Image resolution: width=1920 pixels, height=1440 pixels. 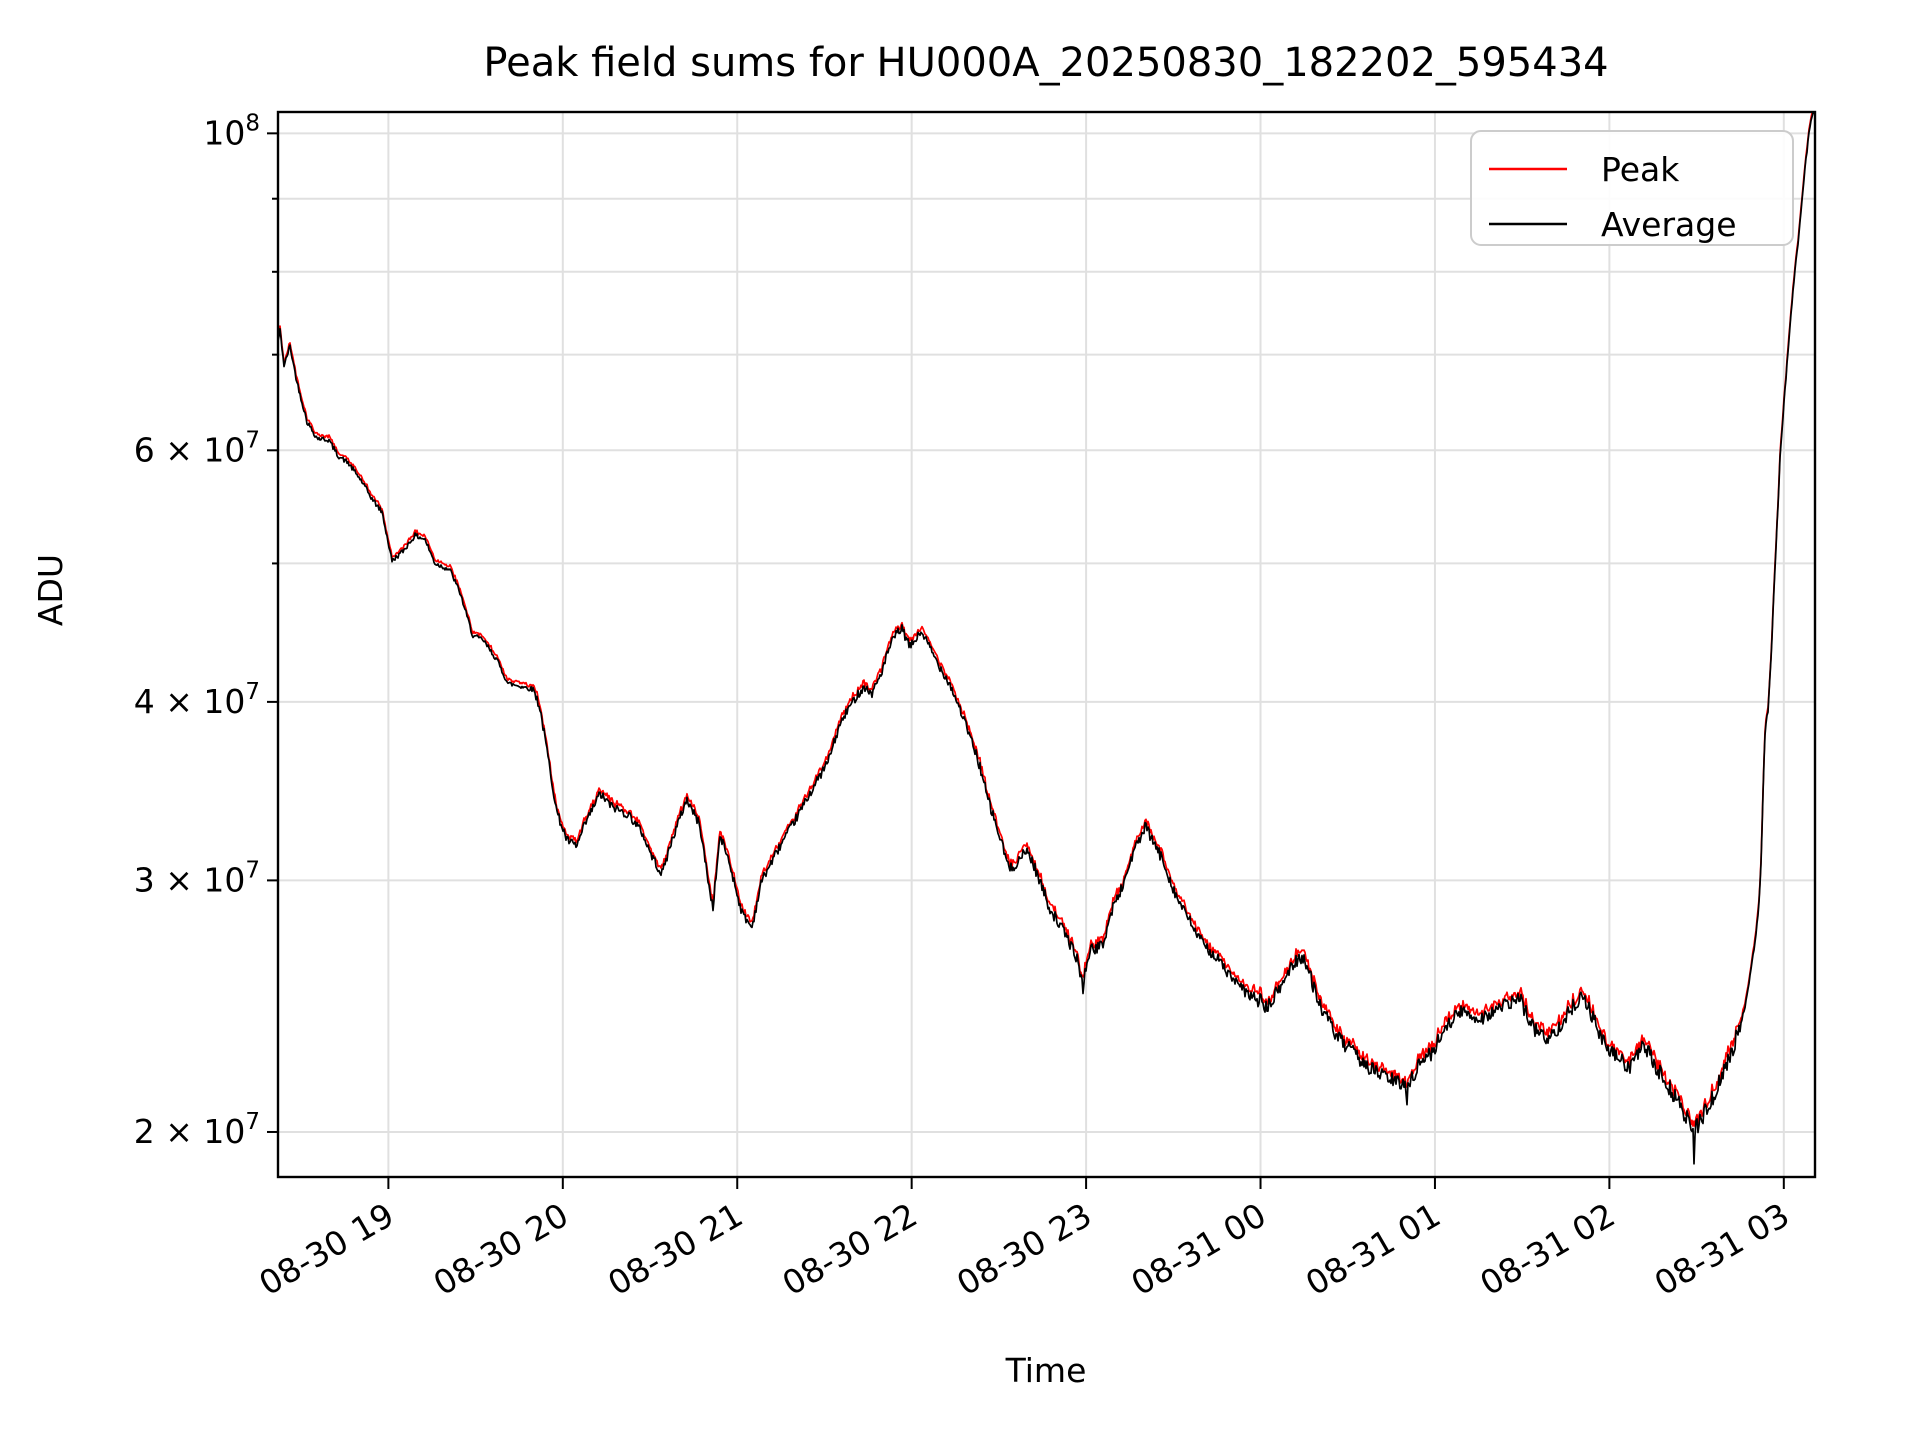 I want to click on x-tick-label: 08-31 03, so click(x=1722, y=1249).